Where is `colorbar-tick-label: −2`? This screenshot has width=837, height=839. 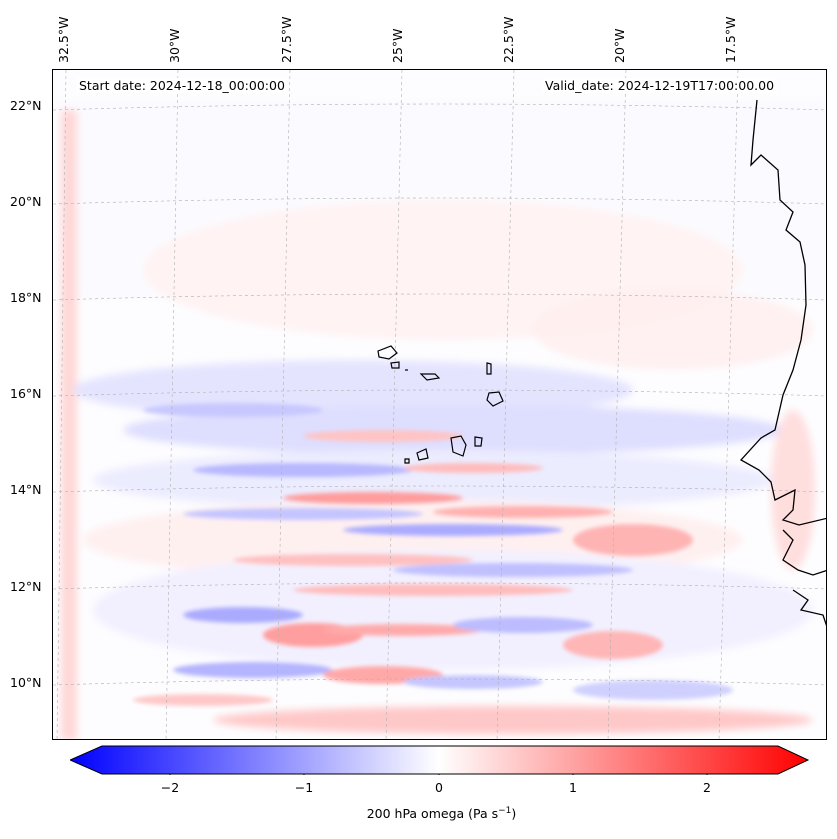 colorbar-tick-label: −2 is located at coordinates (170, 787).